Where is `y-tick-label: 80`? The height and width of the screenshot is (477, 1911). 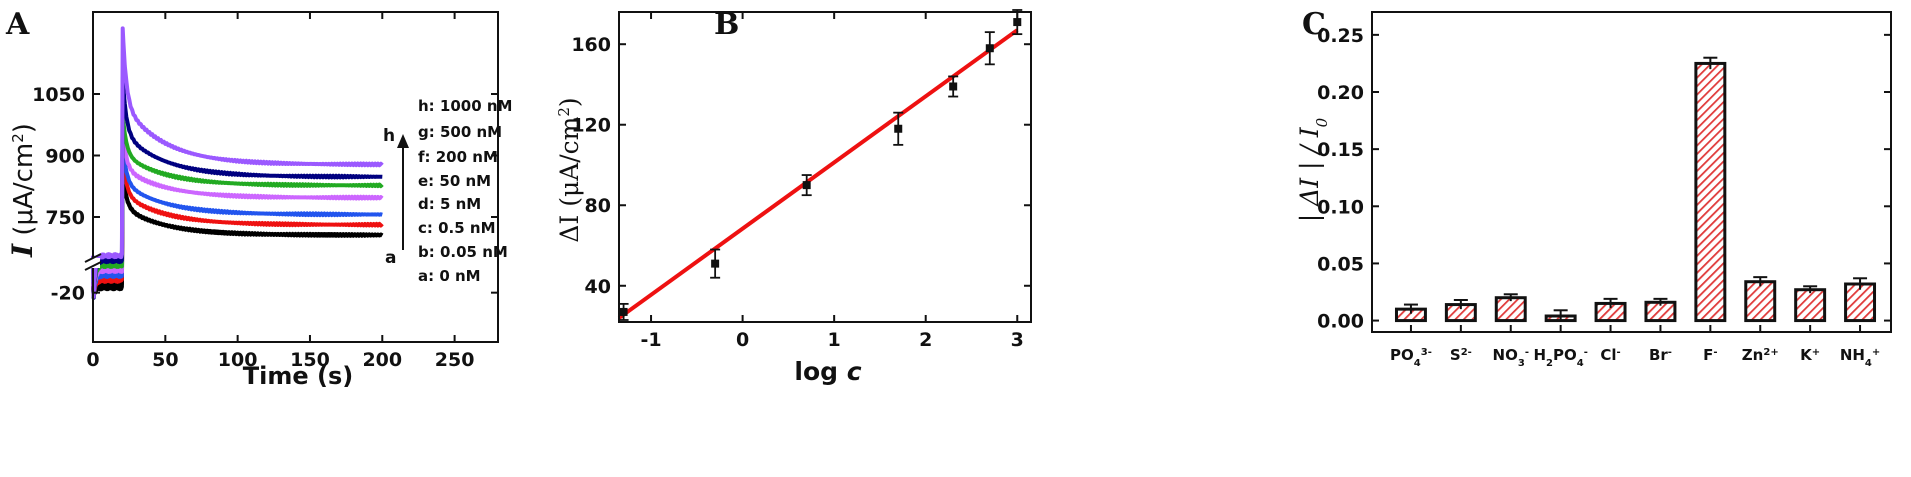
y-tick-label: 80 is located at coordinates (598, 206).